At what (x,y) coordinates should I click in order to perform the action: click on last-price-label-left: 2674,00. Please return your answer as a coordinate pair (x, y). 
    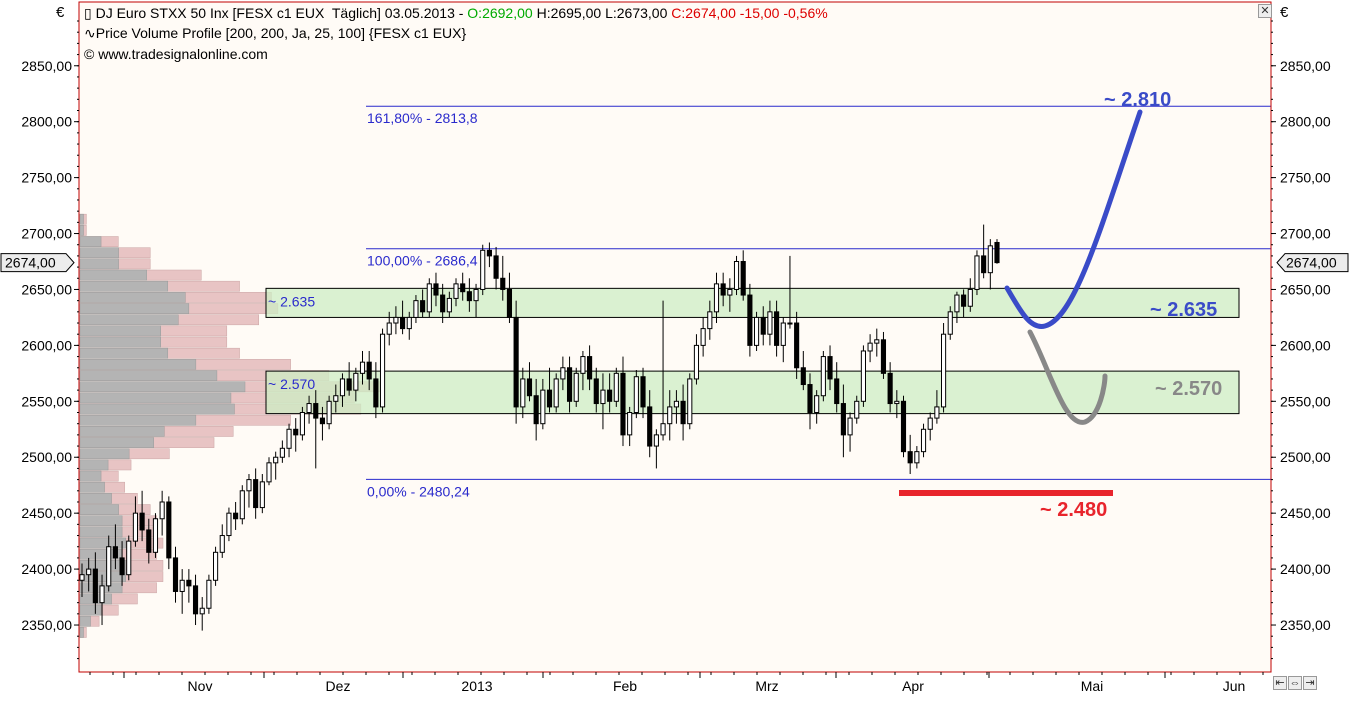
    Looking at the image, I should click on (30, 263).